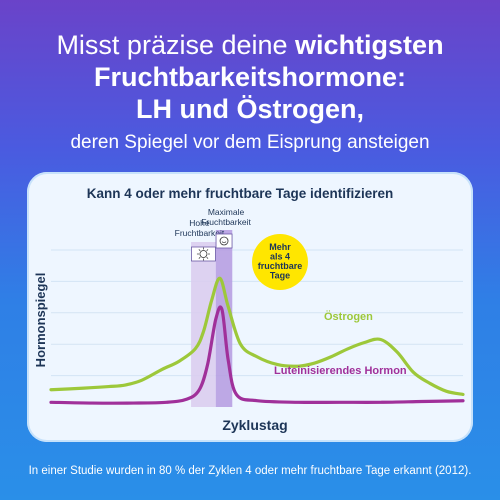 This screenshot has width=500, height=500. Describe the element at coordinates (348, 316) in the screenshot. I see `estrogen-series-label: Östrogen` at that location.